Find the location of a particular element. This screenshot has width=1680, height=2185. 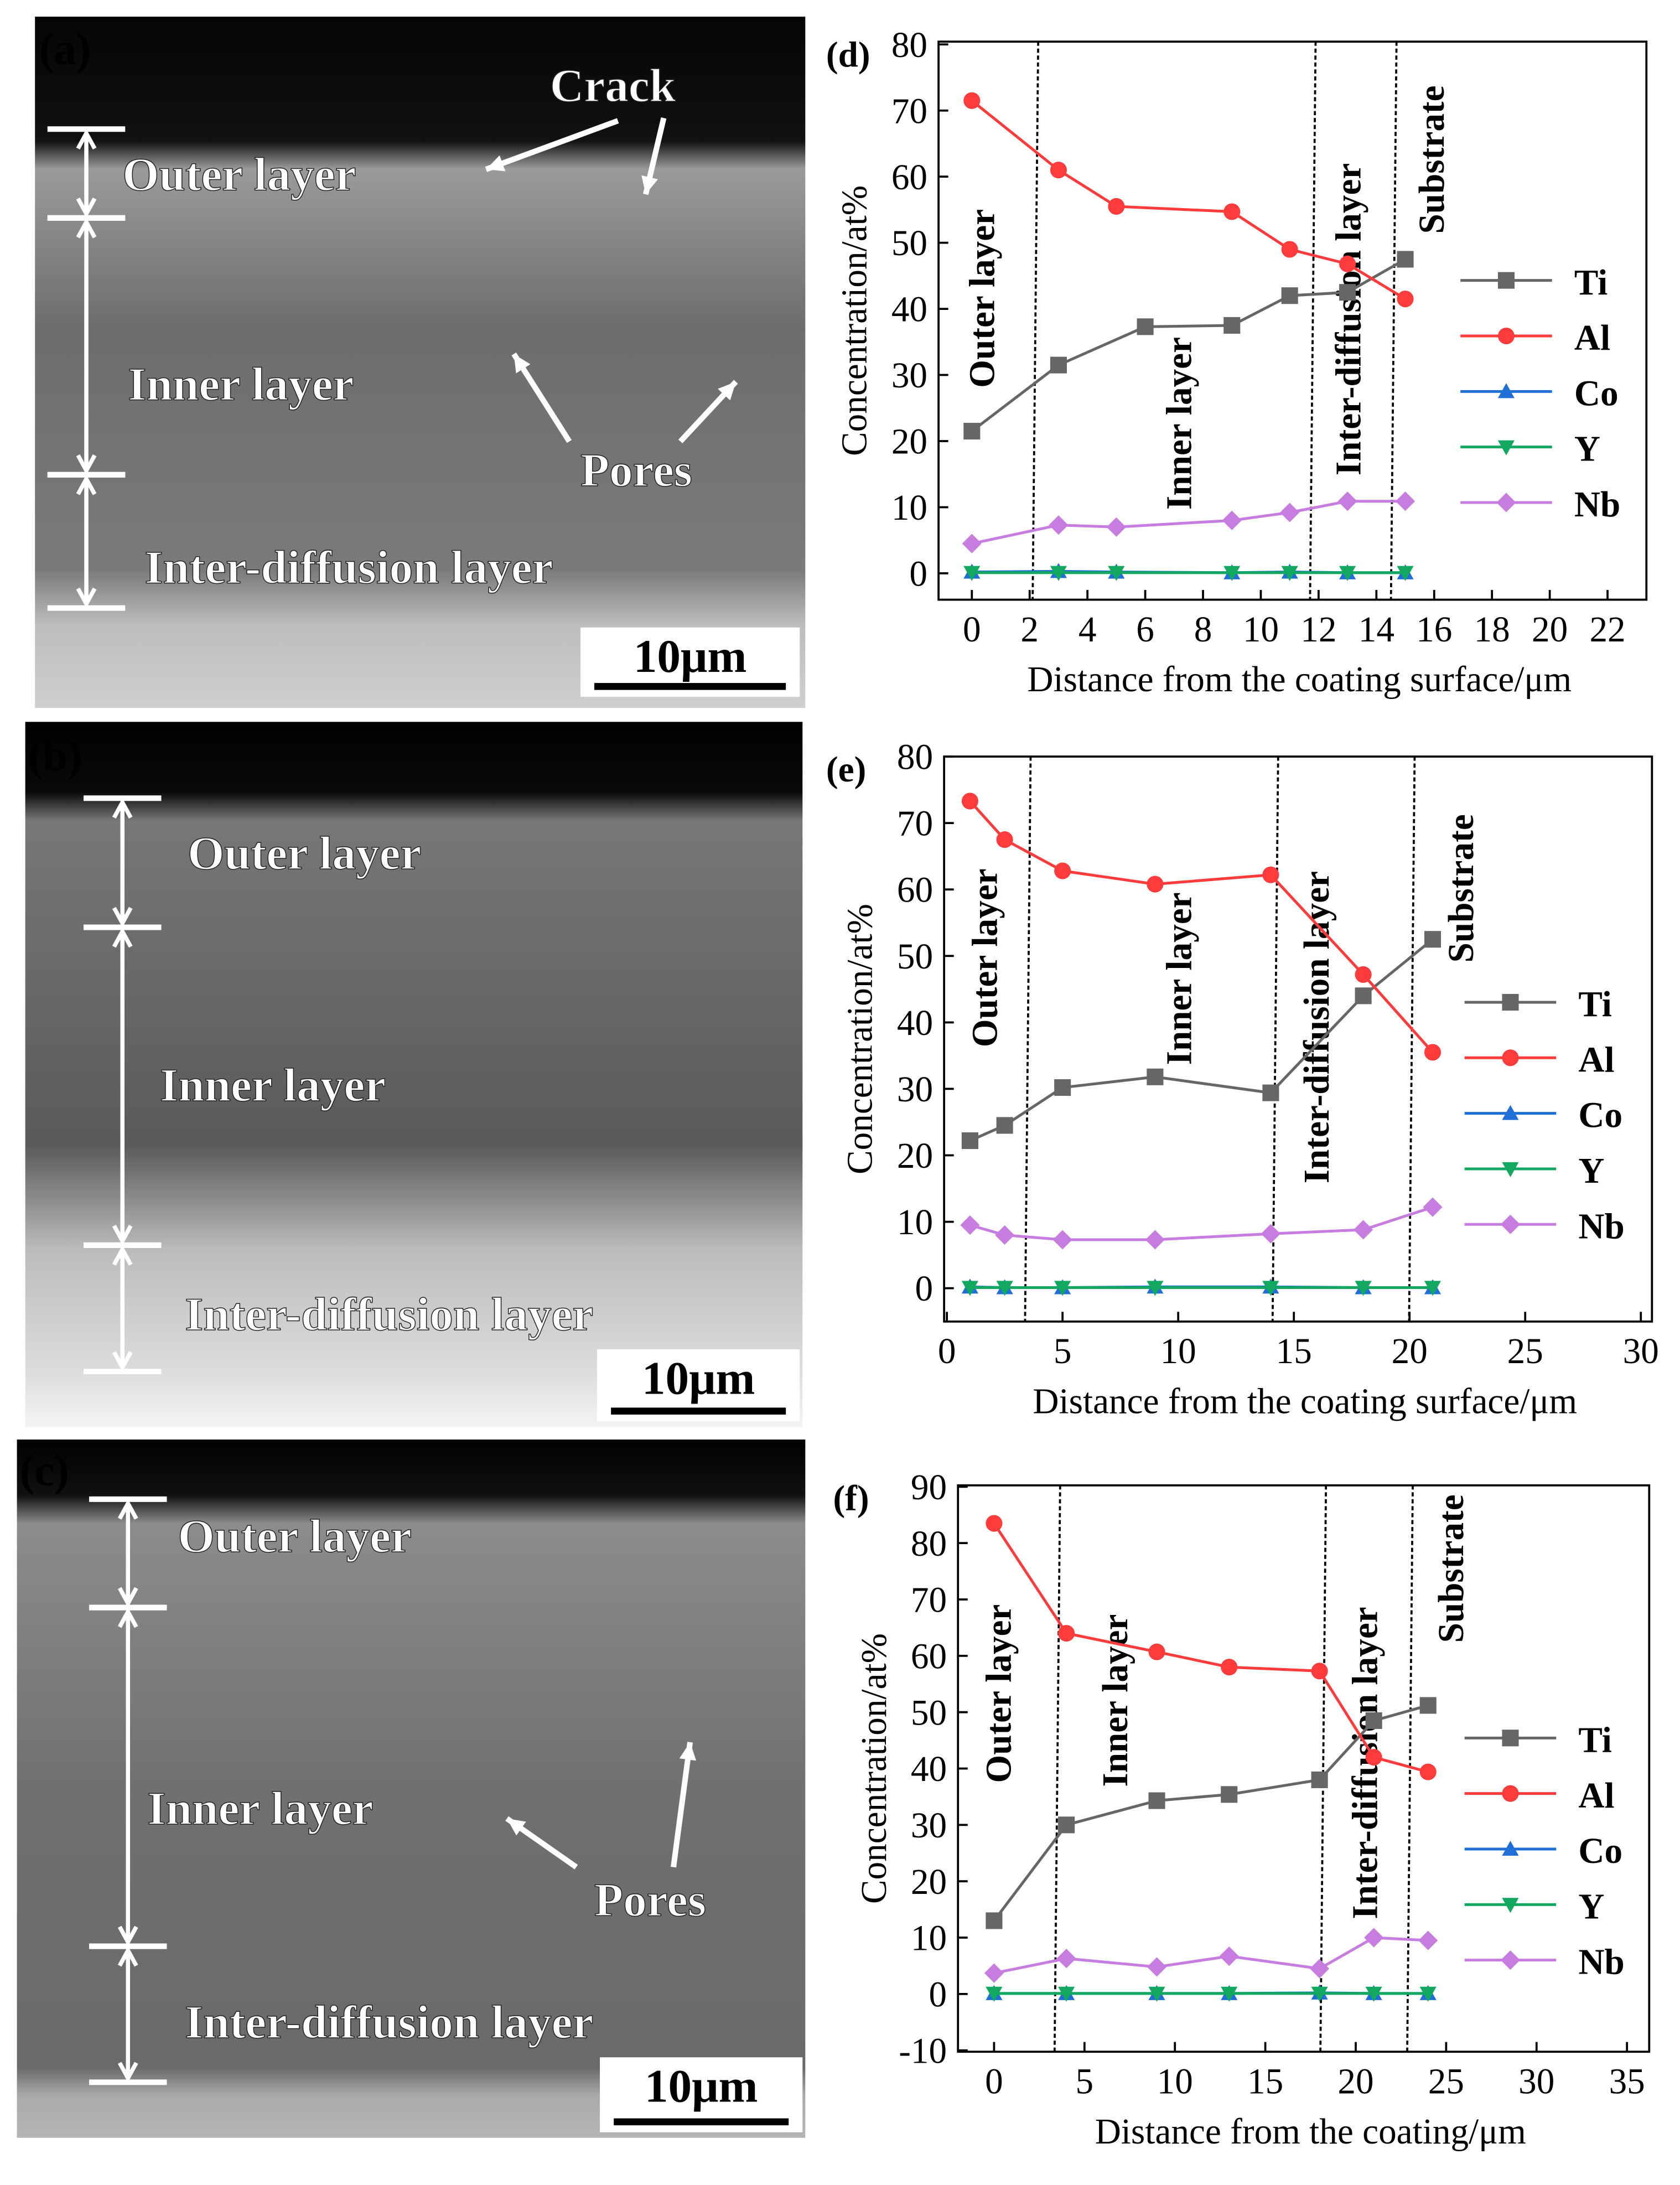

x-tick-label: 20 is located at coordinates (1550, 630).